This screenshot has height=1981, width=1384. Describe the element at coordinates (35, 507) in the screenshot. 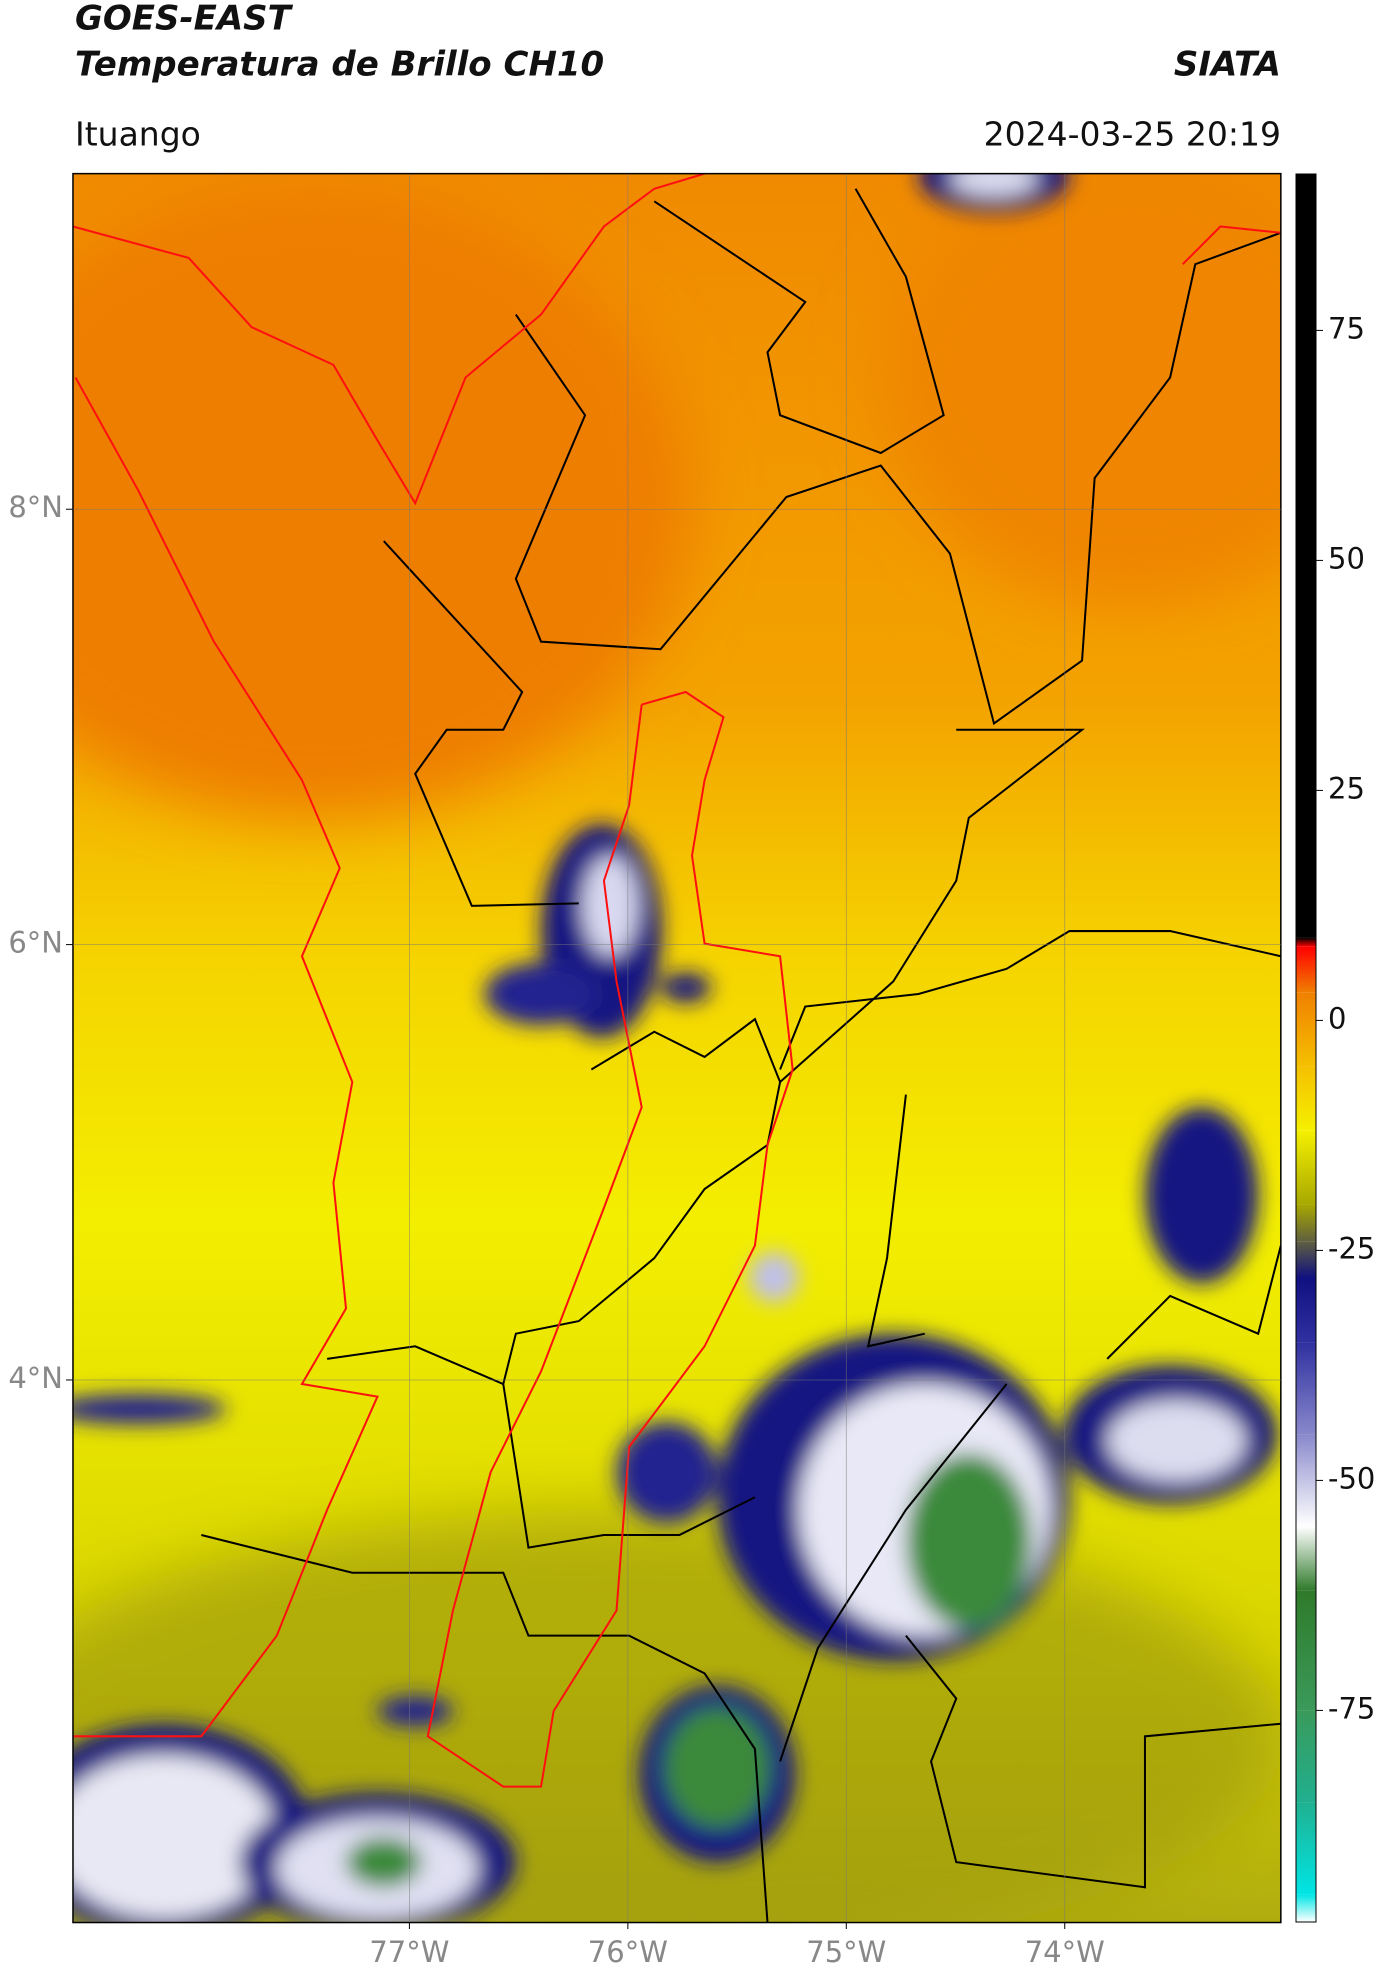

I see `y-tick-label: 8°N` at that location.